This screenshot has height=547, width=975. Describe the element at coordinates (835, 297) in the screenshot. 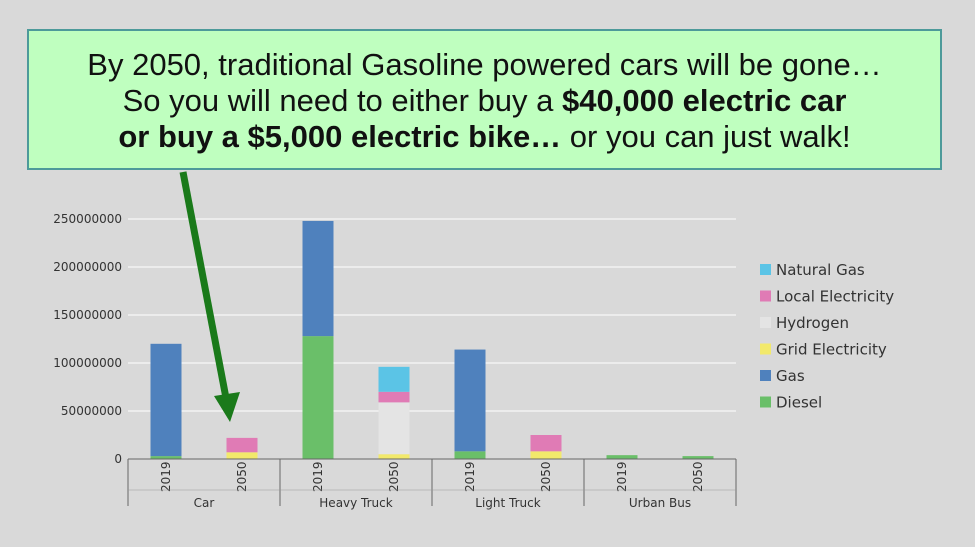

I see `legend-label-local-electricity: Local Electricity` at that location.